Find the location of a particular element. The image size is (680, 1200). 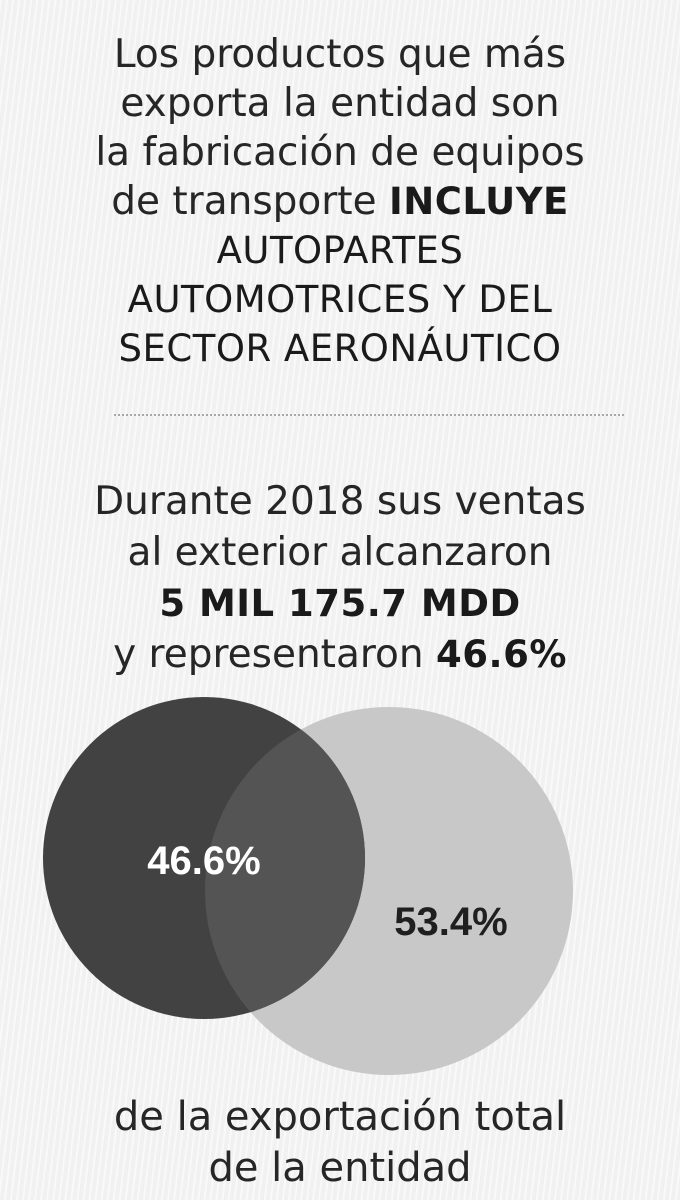

footer-line-2: de la entidad is located at coordinates (340, 1168).